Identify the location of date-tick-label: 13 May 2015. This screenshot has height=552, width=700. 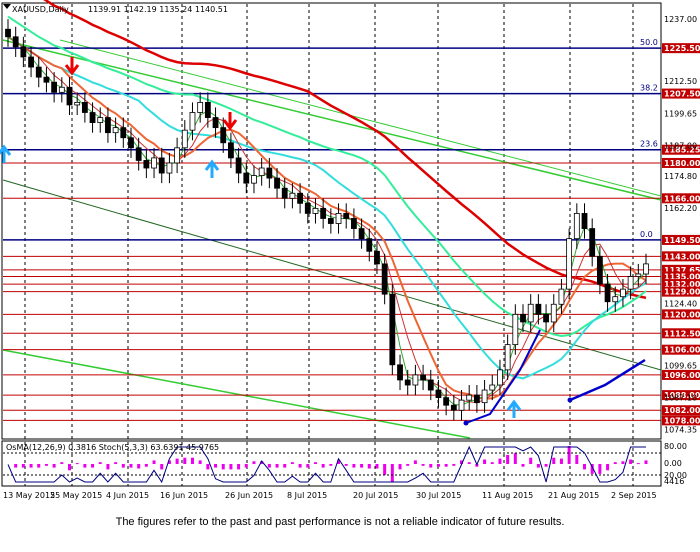
(29, 495).